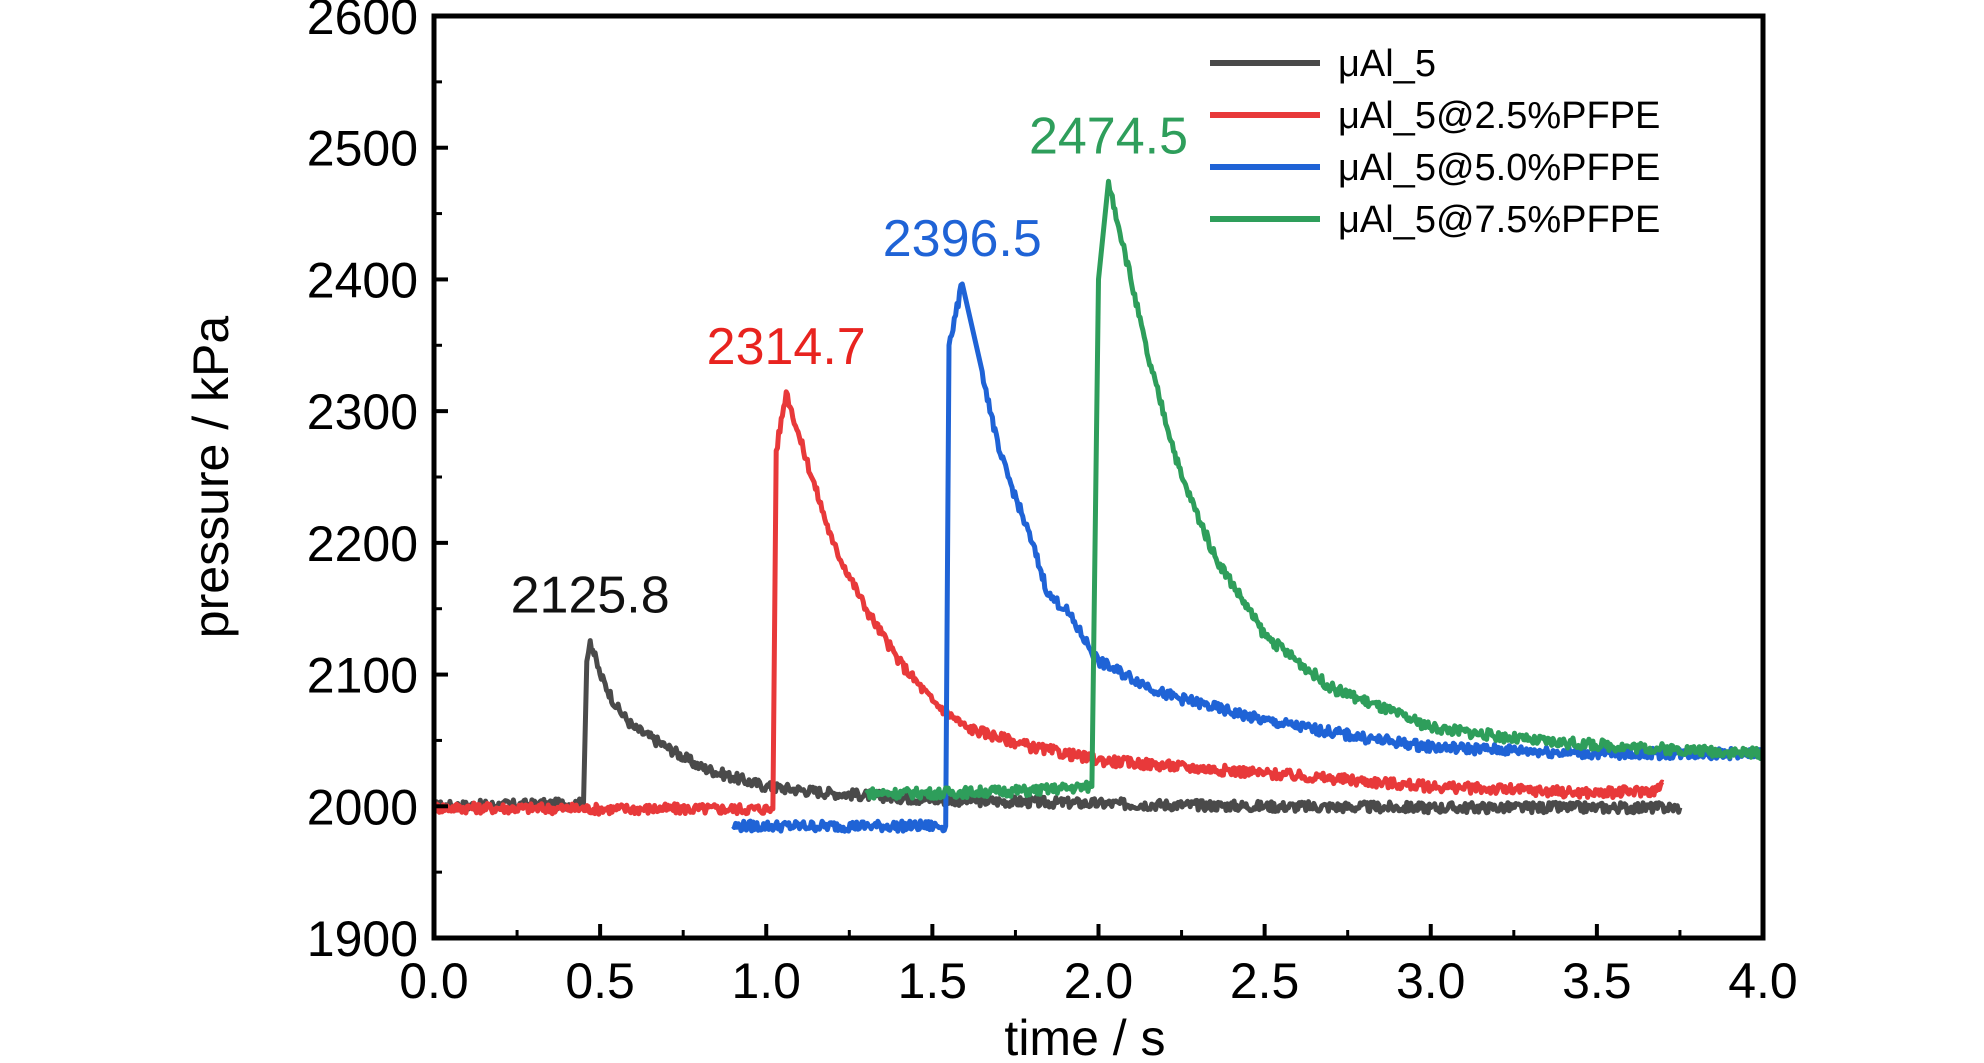  Describe the element at coordinates (362, 807) in the screenshot. I see `y-tick-label: 2000` at that location.